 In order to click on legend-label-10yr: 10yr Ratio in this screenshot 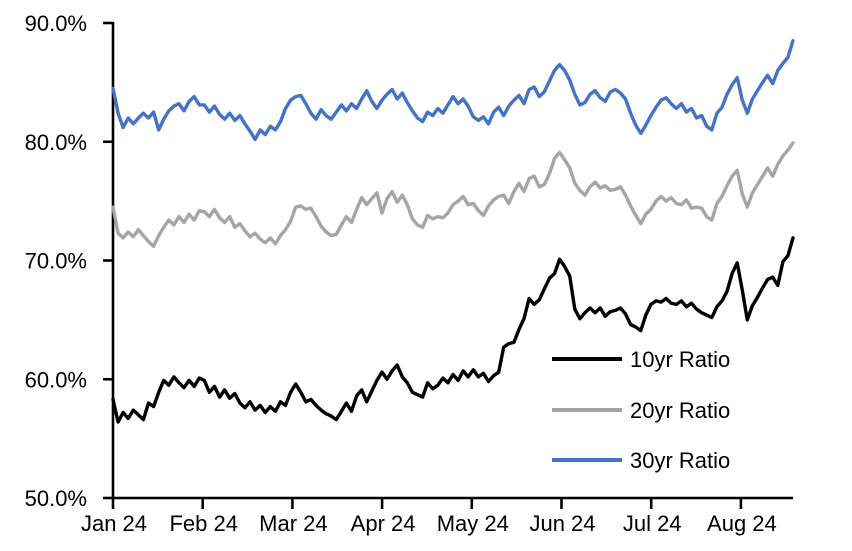, I will do `click(680, 359)`.